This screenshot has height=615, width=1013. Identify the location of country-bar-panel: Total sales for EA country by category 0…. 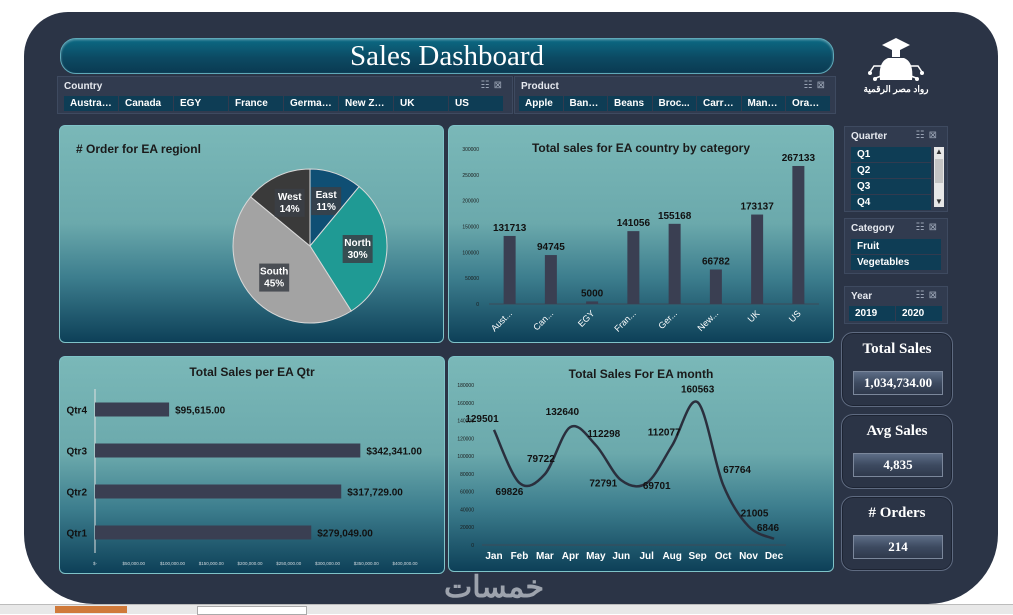
(641, 234).